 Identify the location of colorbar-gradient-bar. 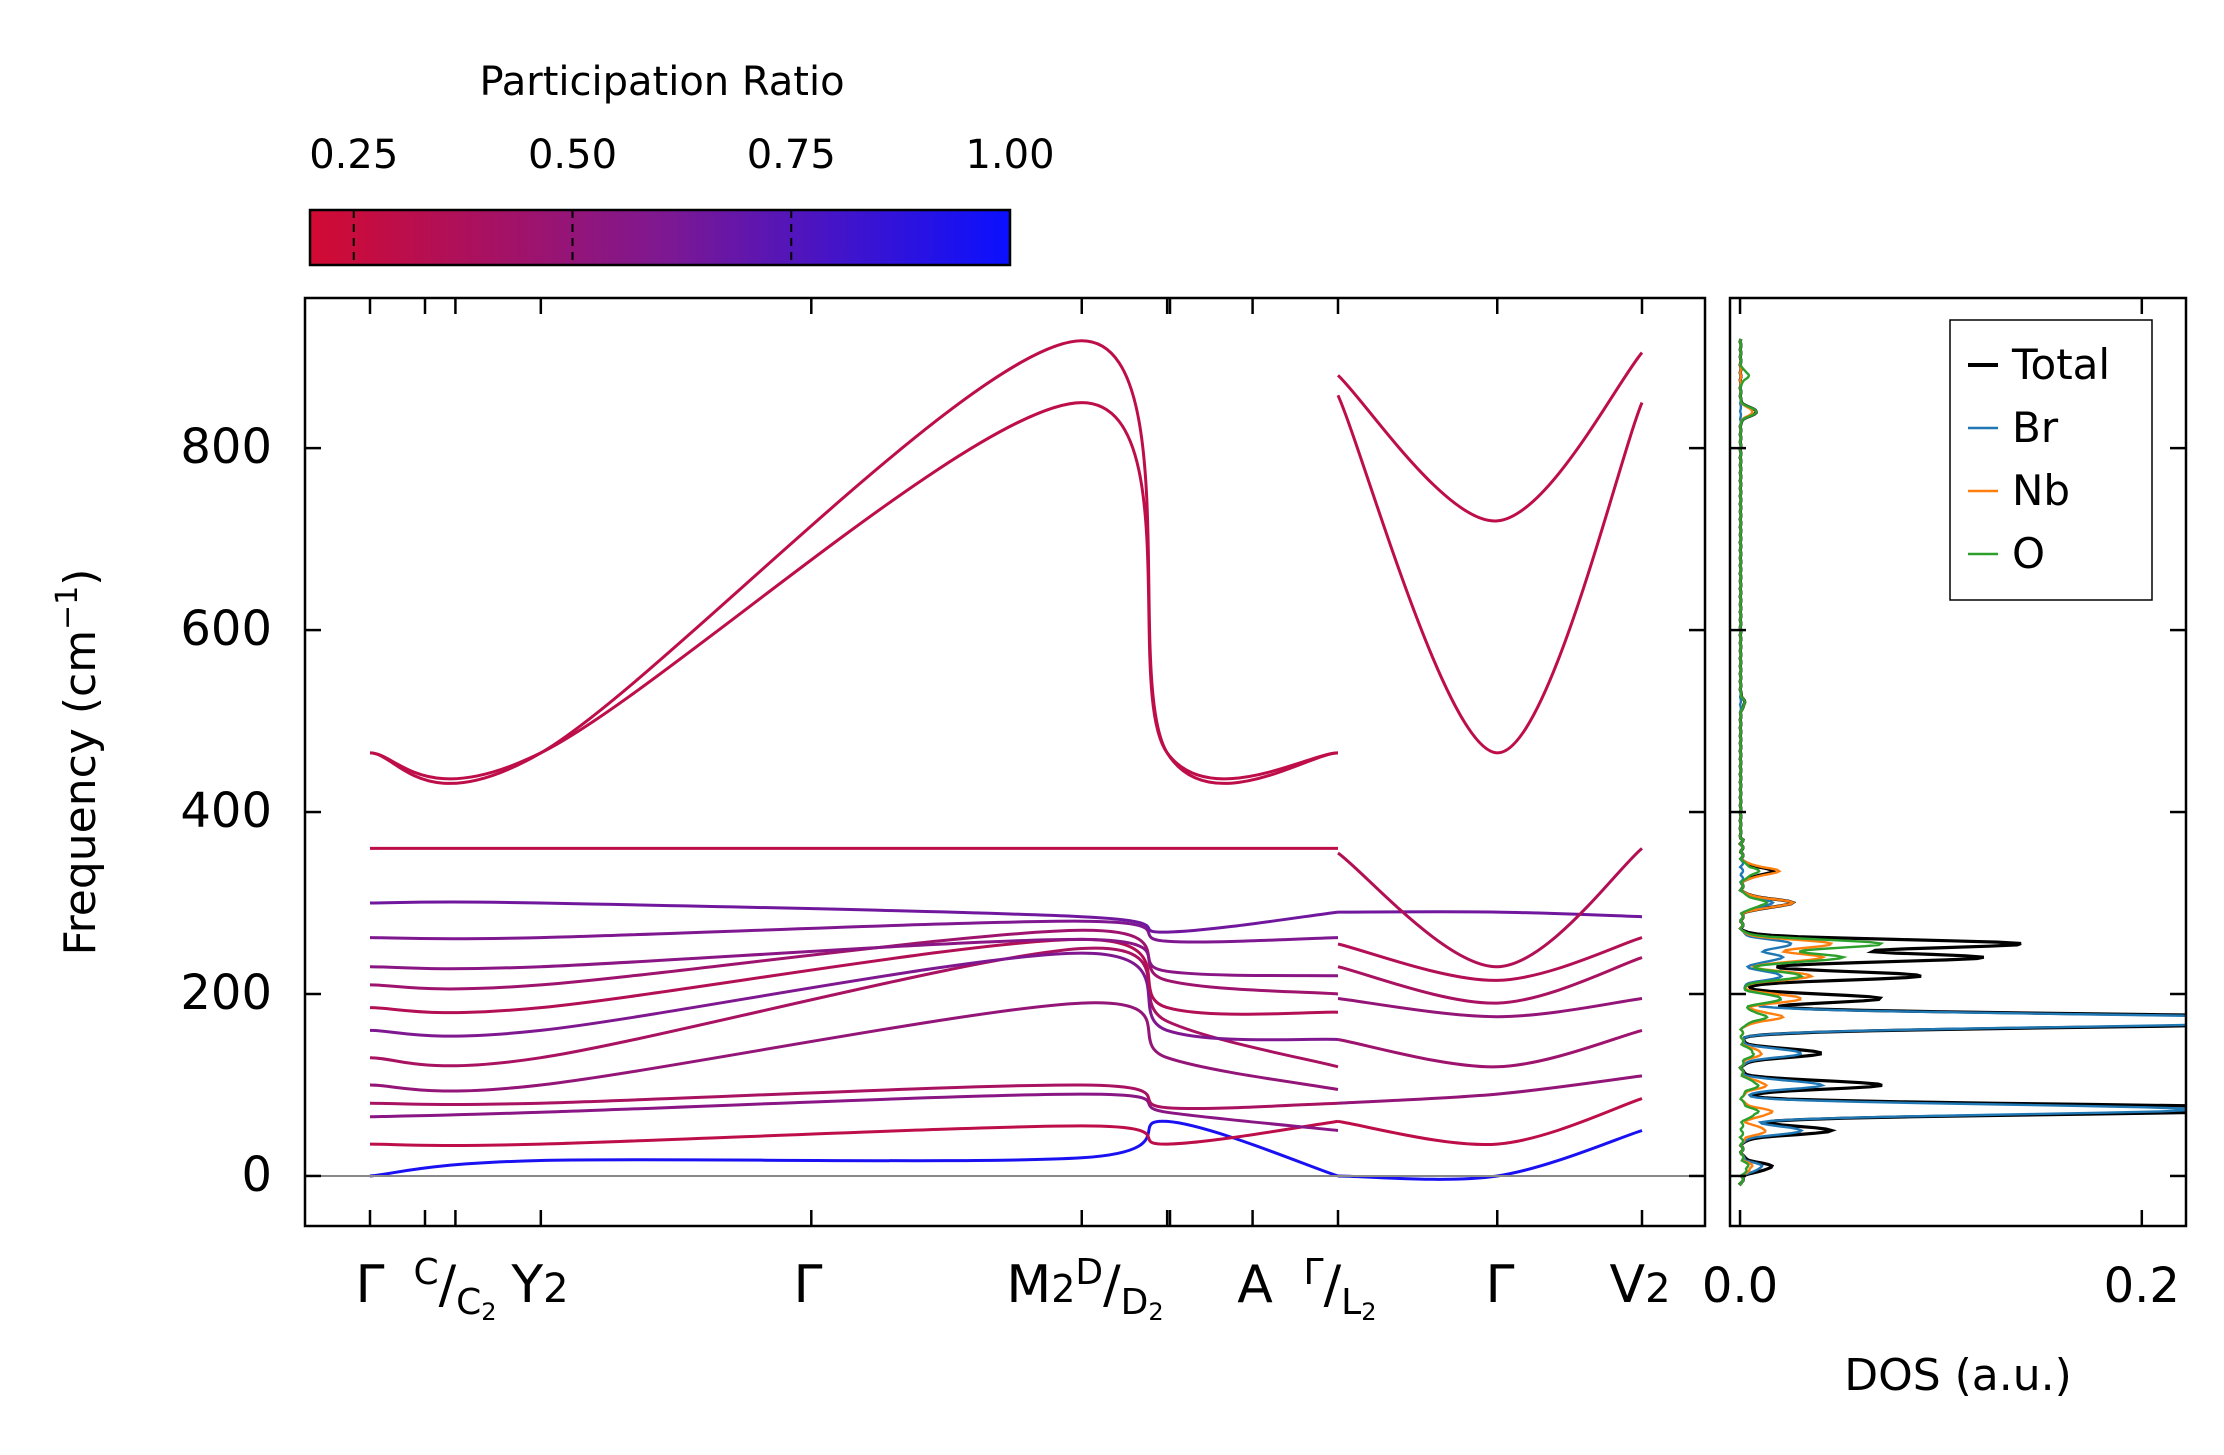
(660, 237).